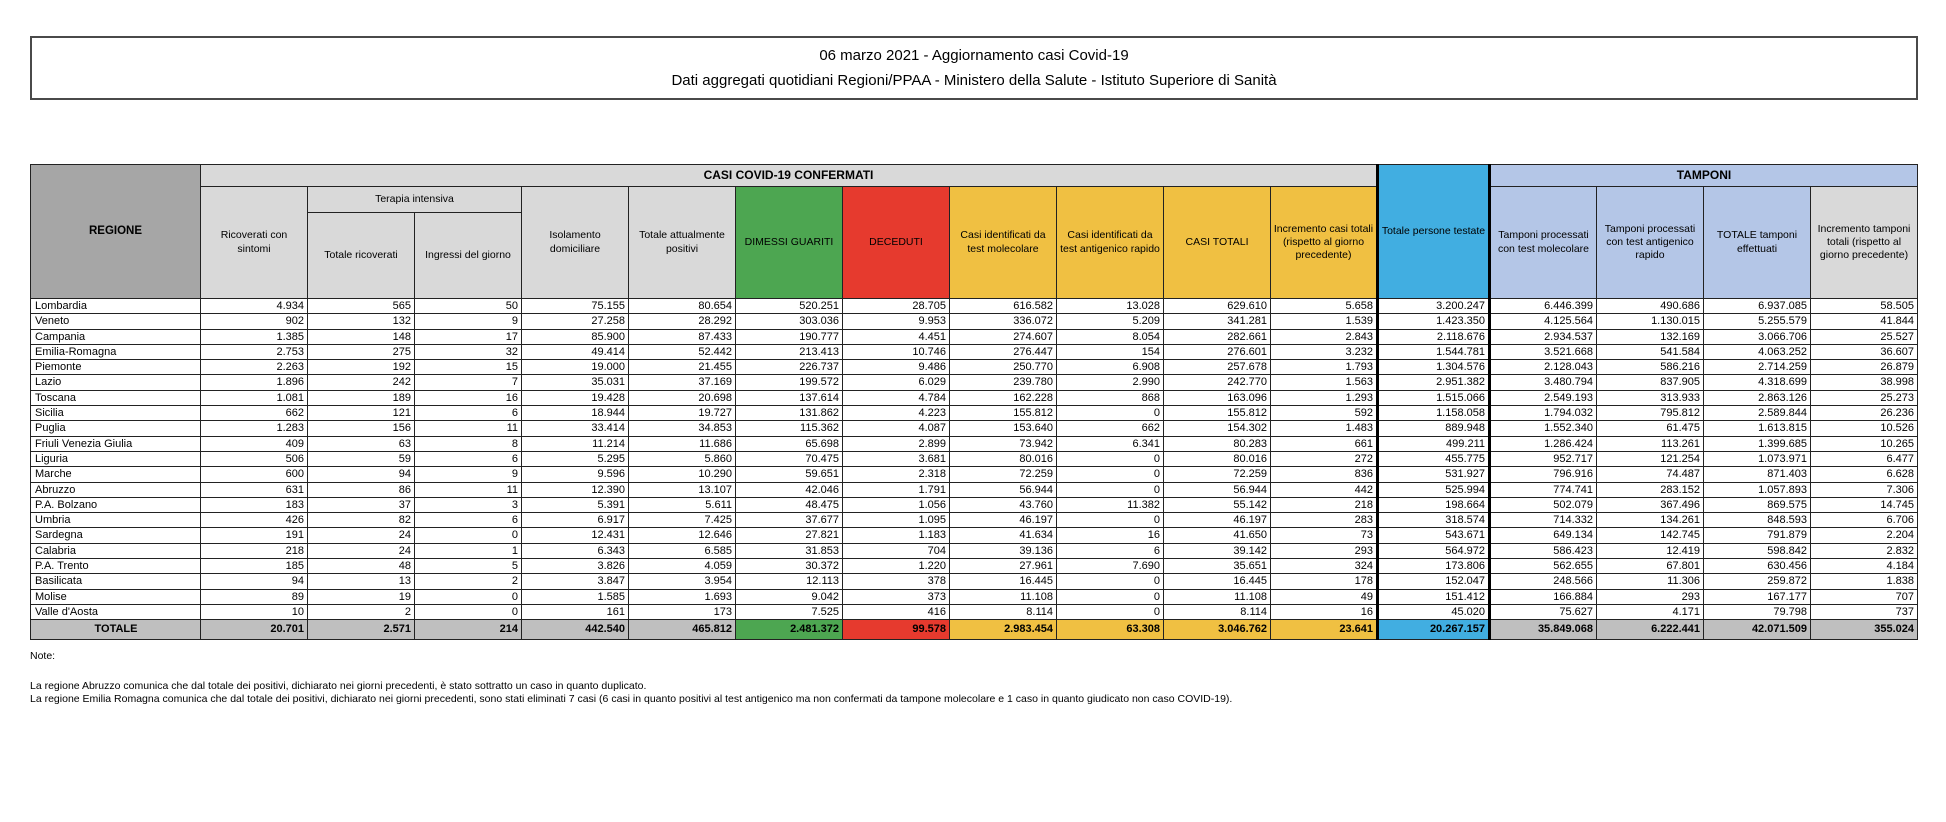  I want to click on region-name-cell: Lombardia, so click(115, 306).